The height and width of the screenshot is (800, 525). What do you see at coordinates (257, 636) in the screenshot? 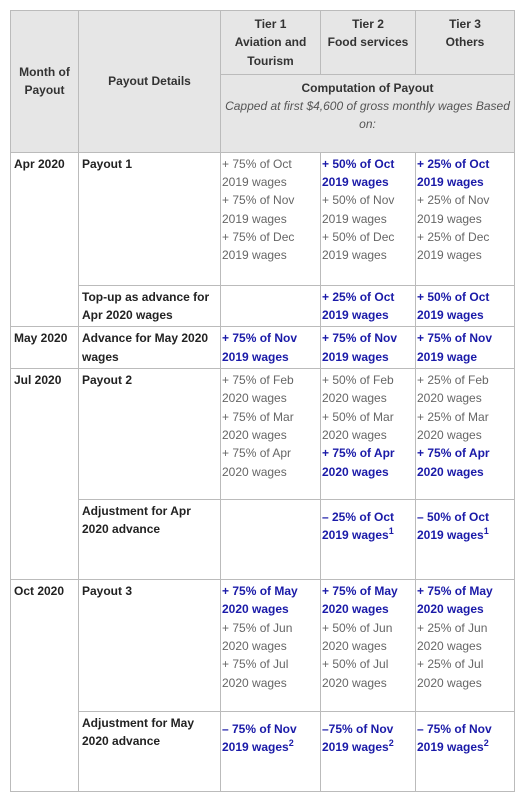
I see `line-text: + 75% of Jun 2020 wages` at bounding box center [257, 636].